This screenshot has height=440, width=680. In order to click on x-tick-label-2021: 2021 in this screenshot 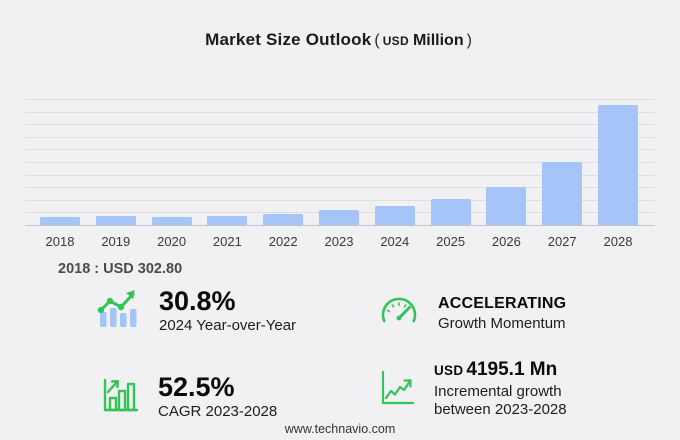, I will do `click(227, 241)`.